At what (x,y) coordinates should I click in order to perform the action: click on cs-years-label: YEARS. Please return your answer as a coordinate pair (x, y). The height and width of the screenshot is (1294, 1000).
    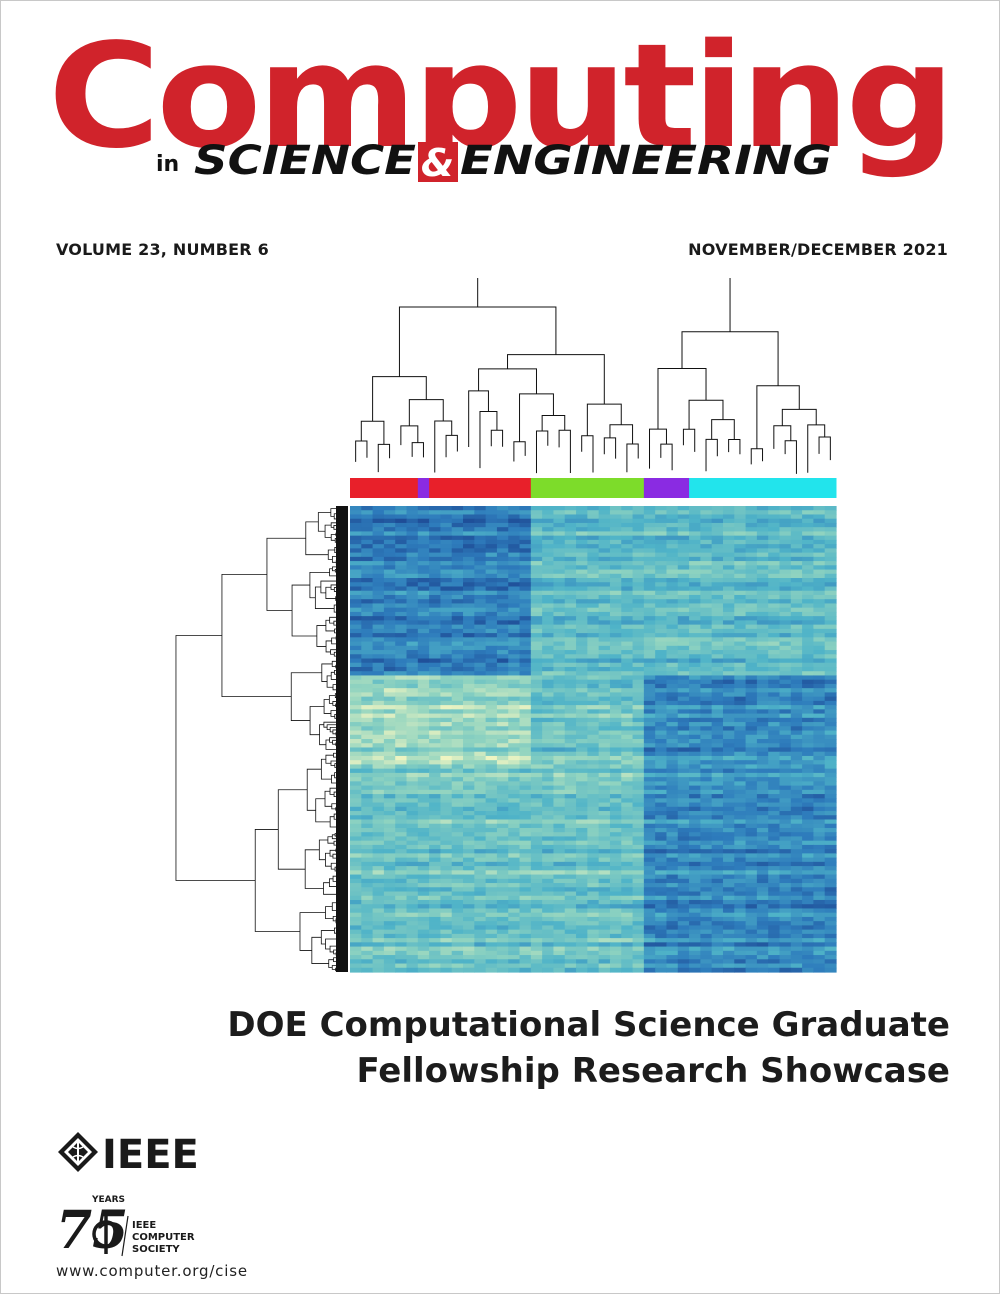
    Looking at the image, I should click on (108, 1200).